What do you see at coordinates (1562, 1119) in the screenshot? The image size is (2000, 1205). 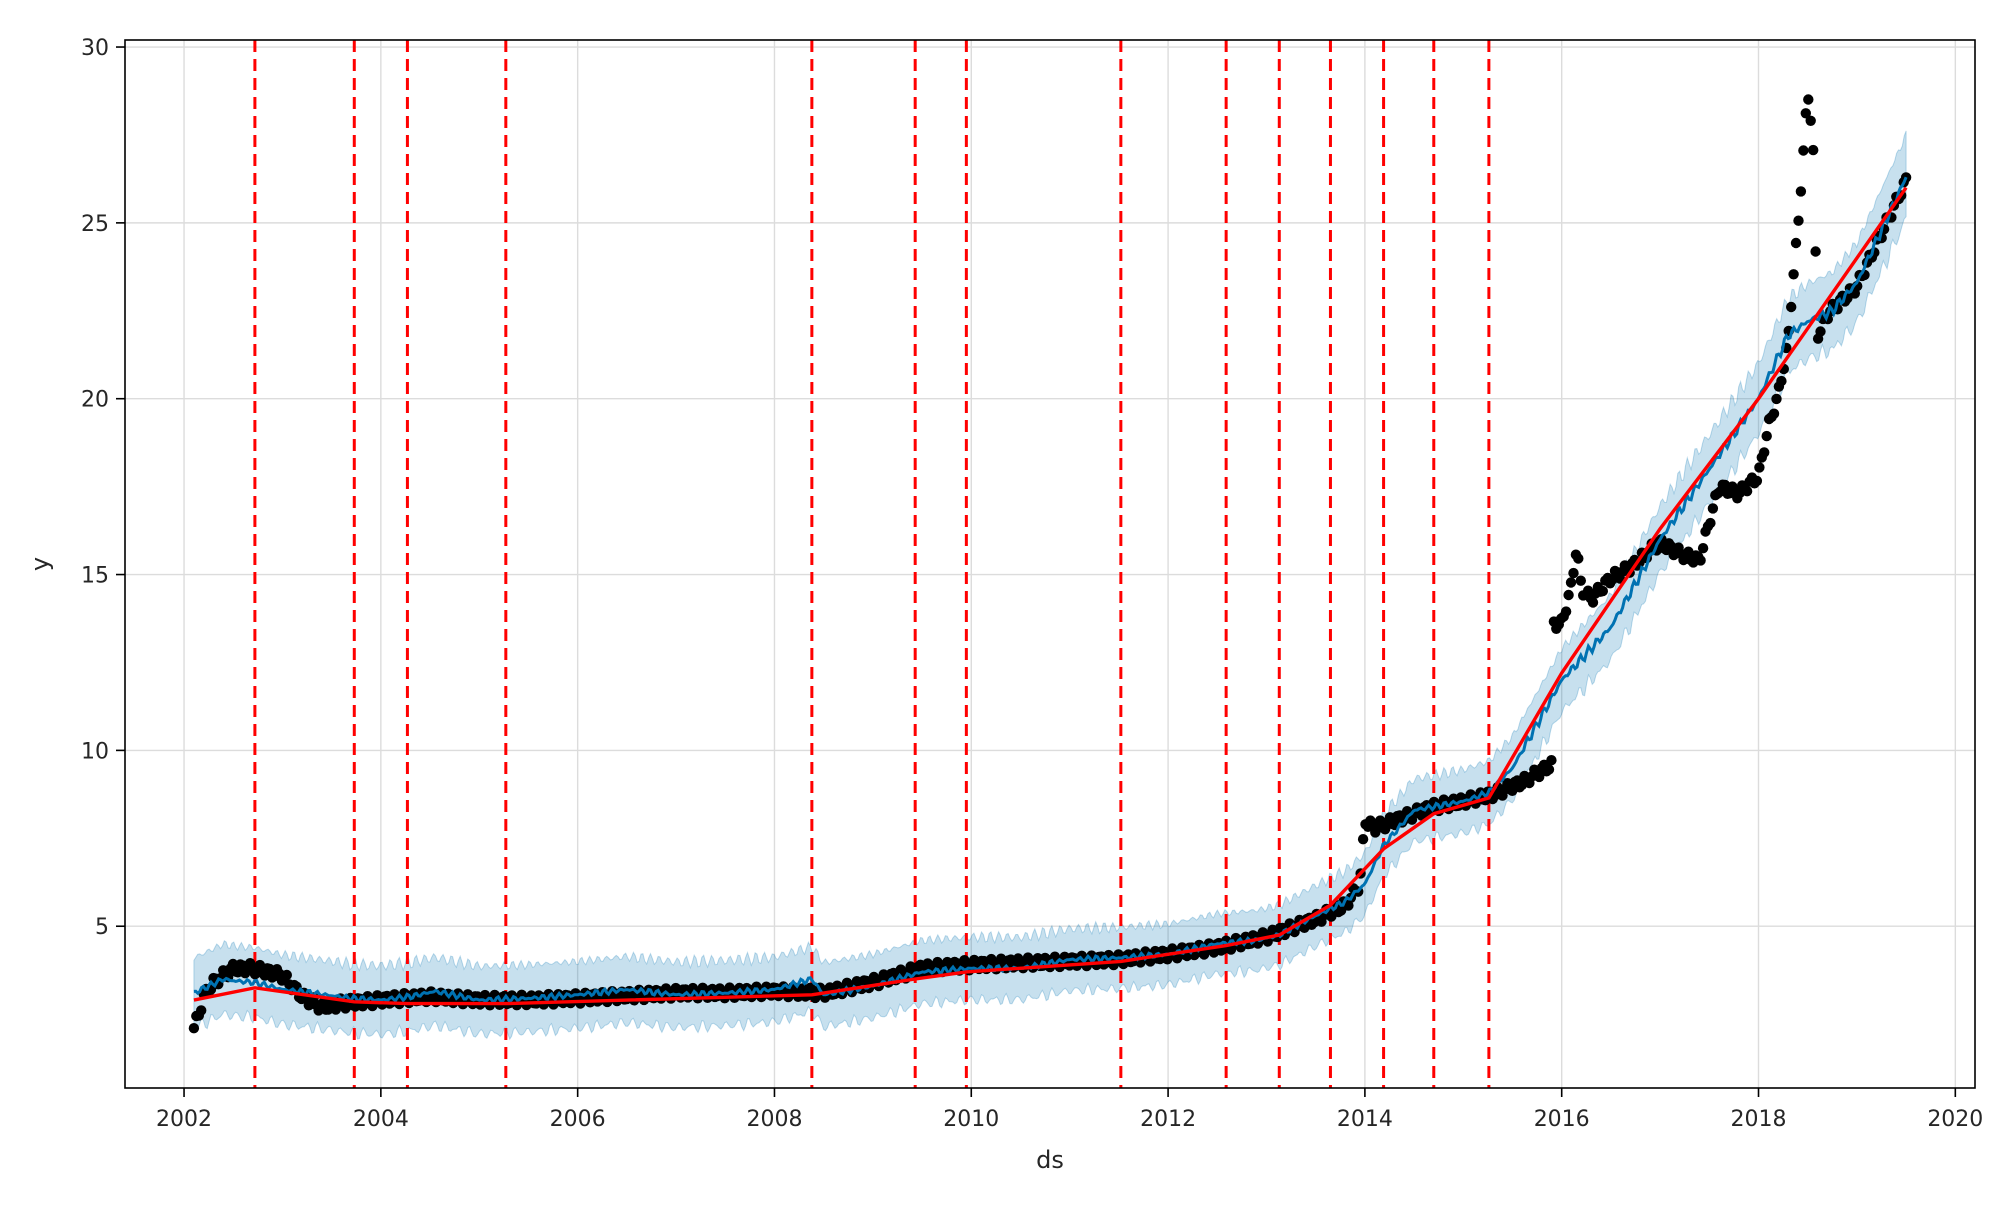 I see `x-tick-label: 2016` at bounding box center [1562, 1119].